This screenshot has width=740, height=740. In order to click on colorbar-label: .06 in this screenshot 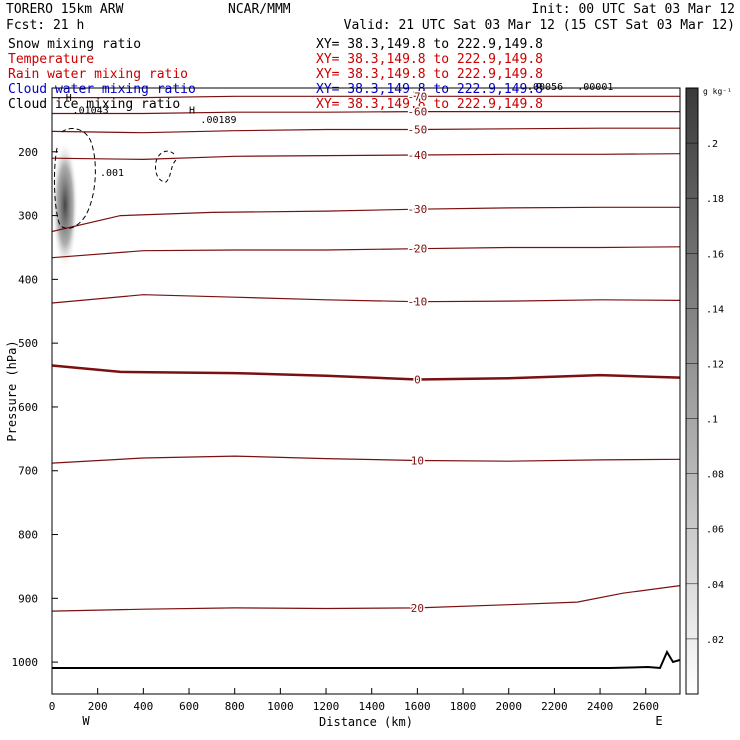, I will do `click(715, 530)`.